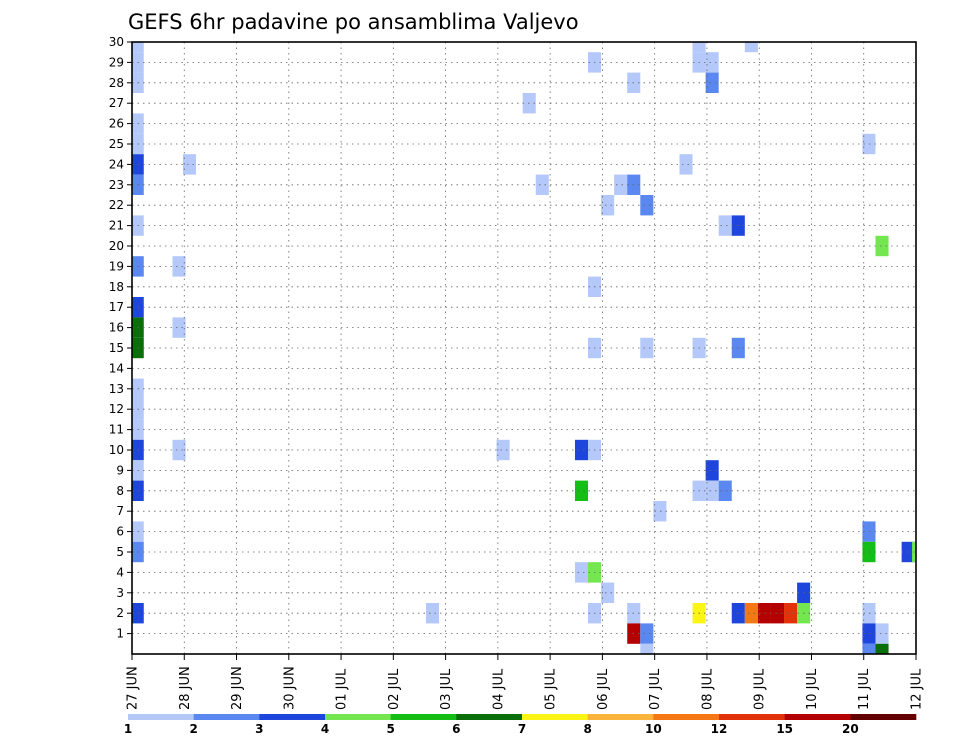 Image resolution: width=960 pixels, height=742 pixels. What do you see at coordinates (116, 409) in the screenshot?
I see `y-tick-label: 12` at bounding box center [116, 409].